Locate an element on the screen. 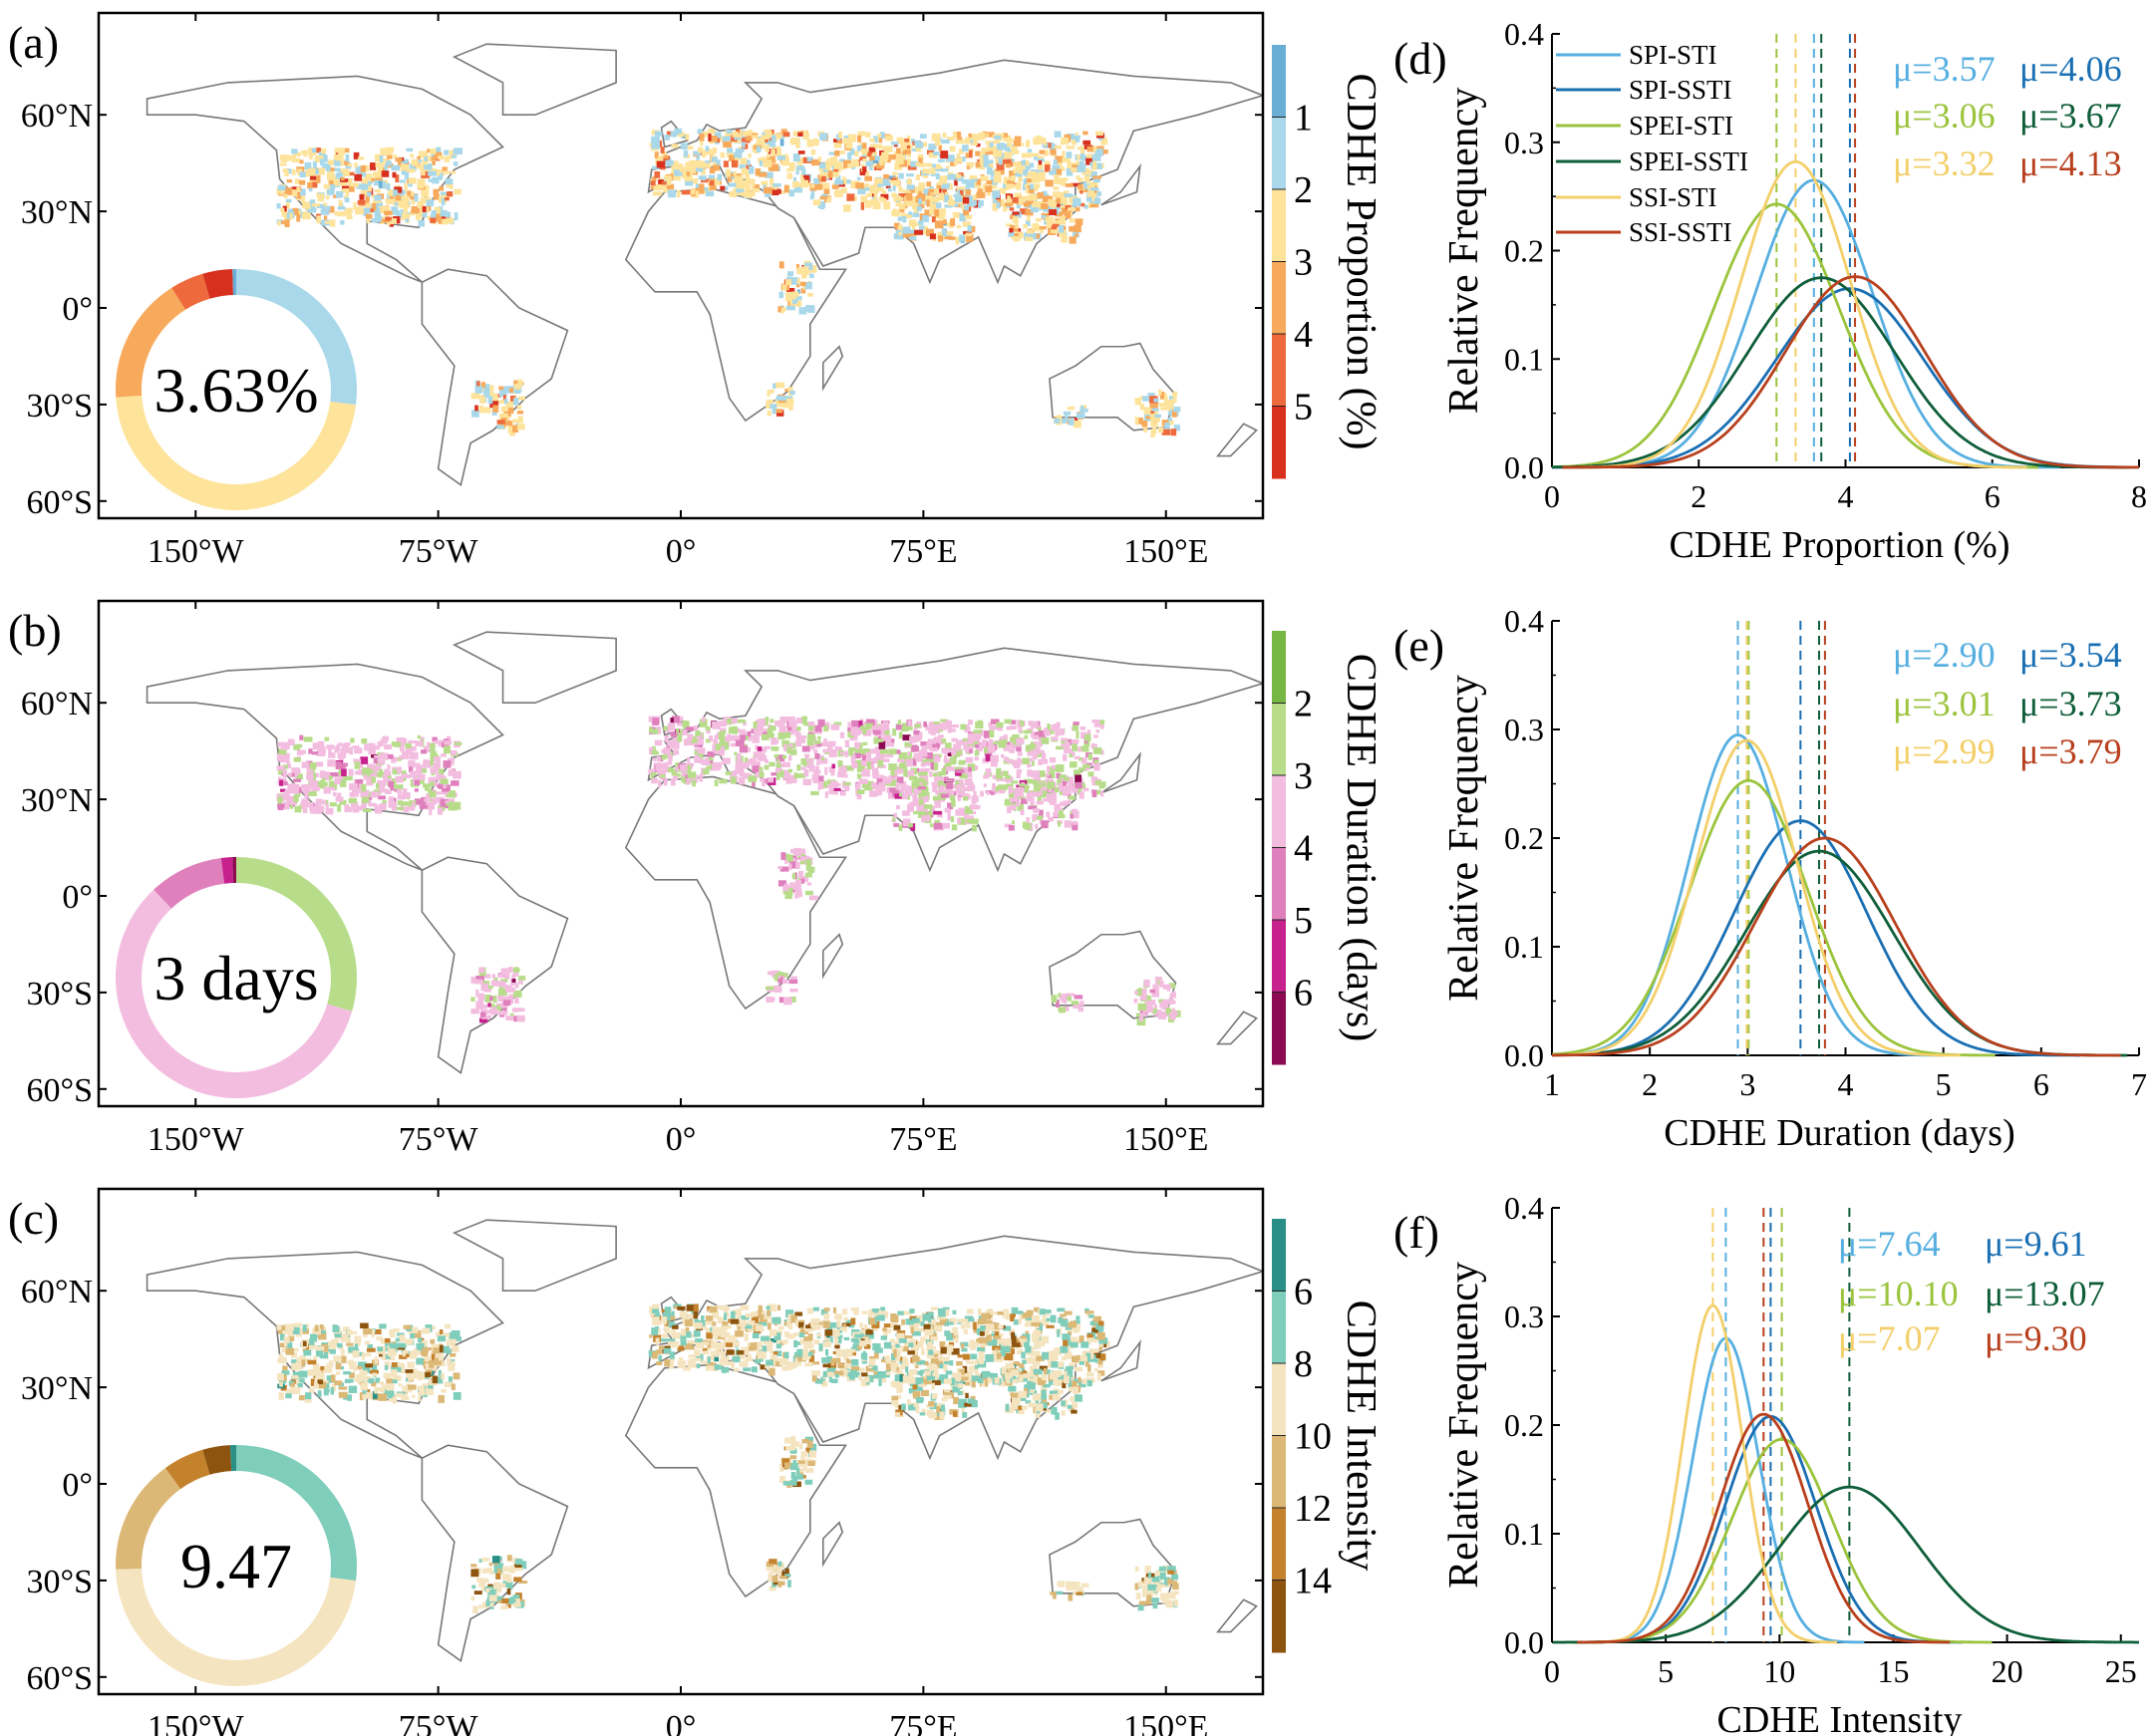 This screenshot has height=1736, width=2154. lon-tick-label: 0° is located at coordinates (681, 551).